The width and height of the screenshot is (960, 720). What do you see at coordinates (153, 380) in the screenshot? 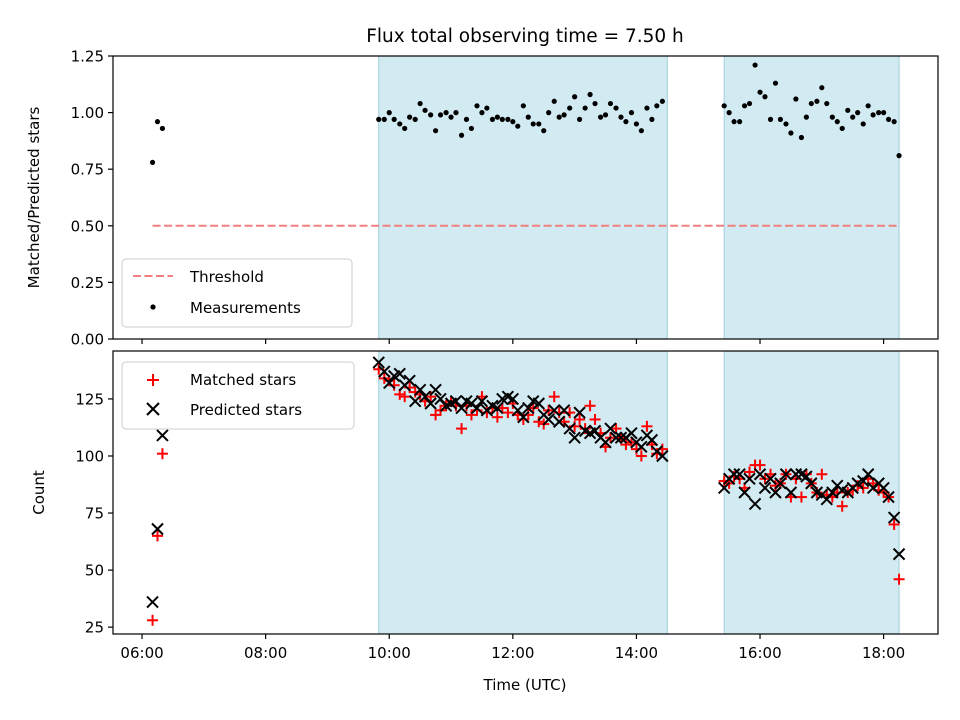
I see `legend-matched-swatch` at bounding box center [153, 380].